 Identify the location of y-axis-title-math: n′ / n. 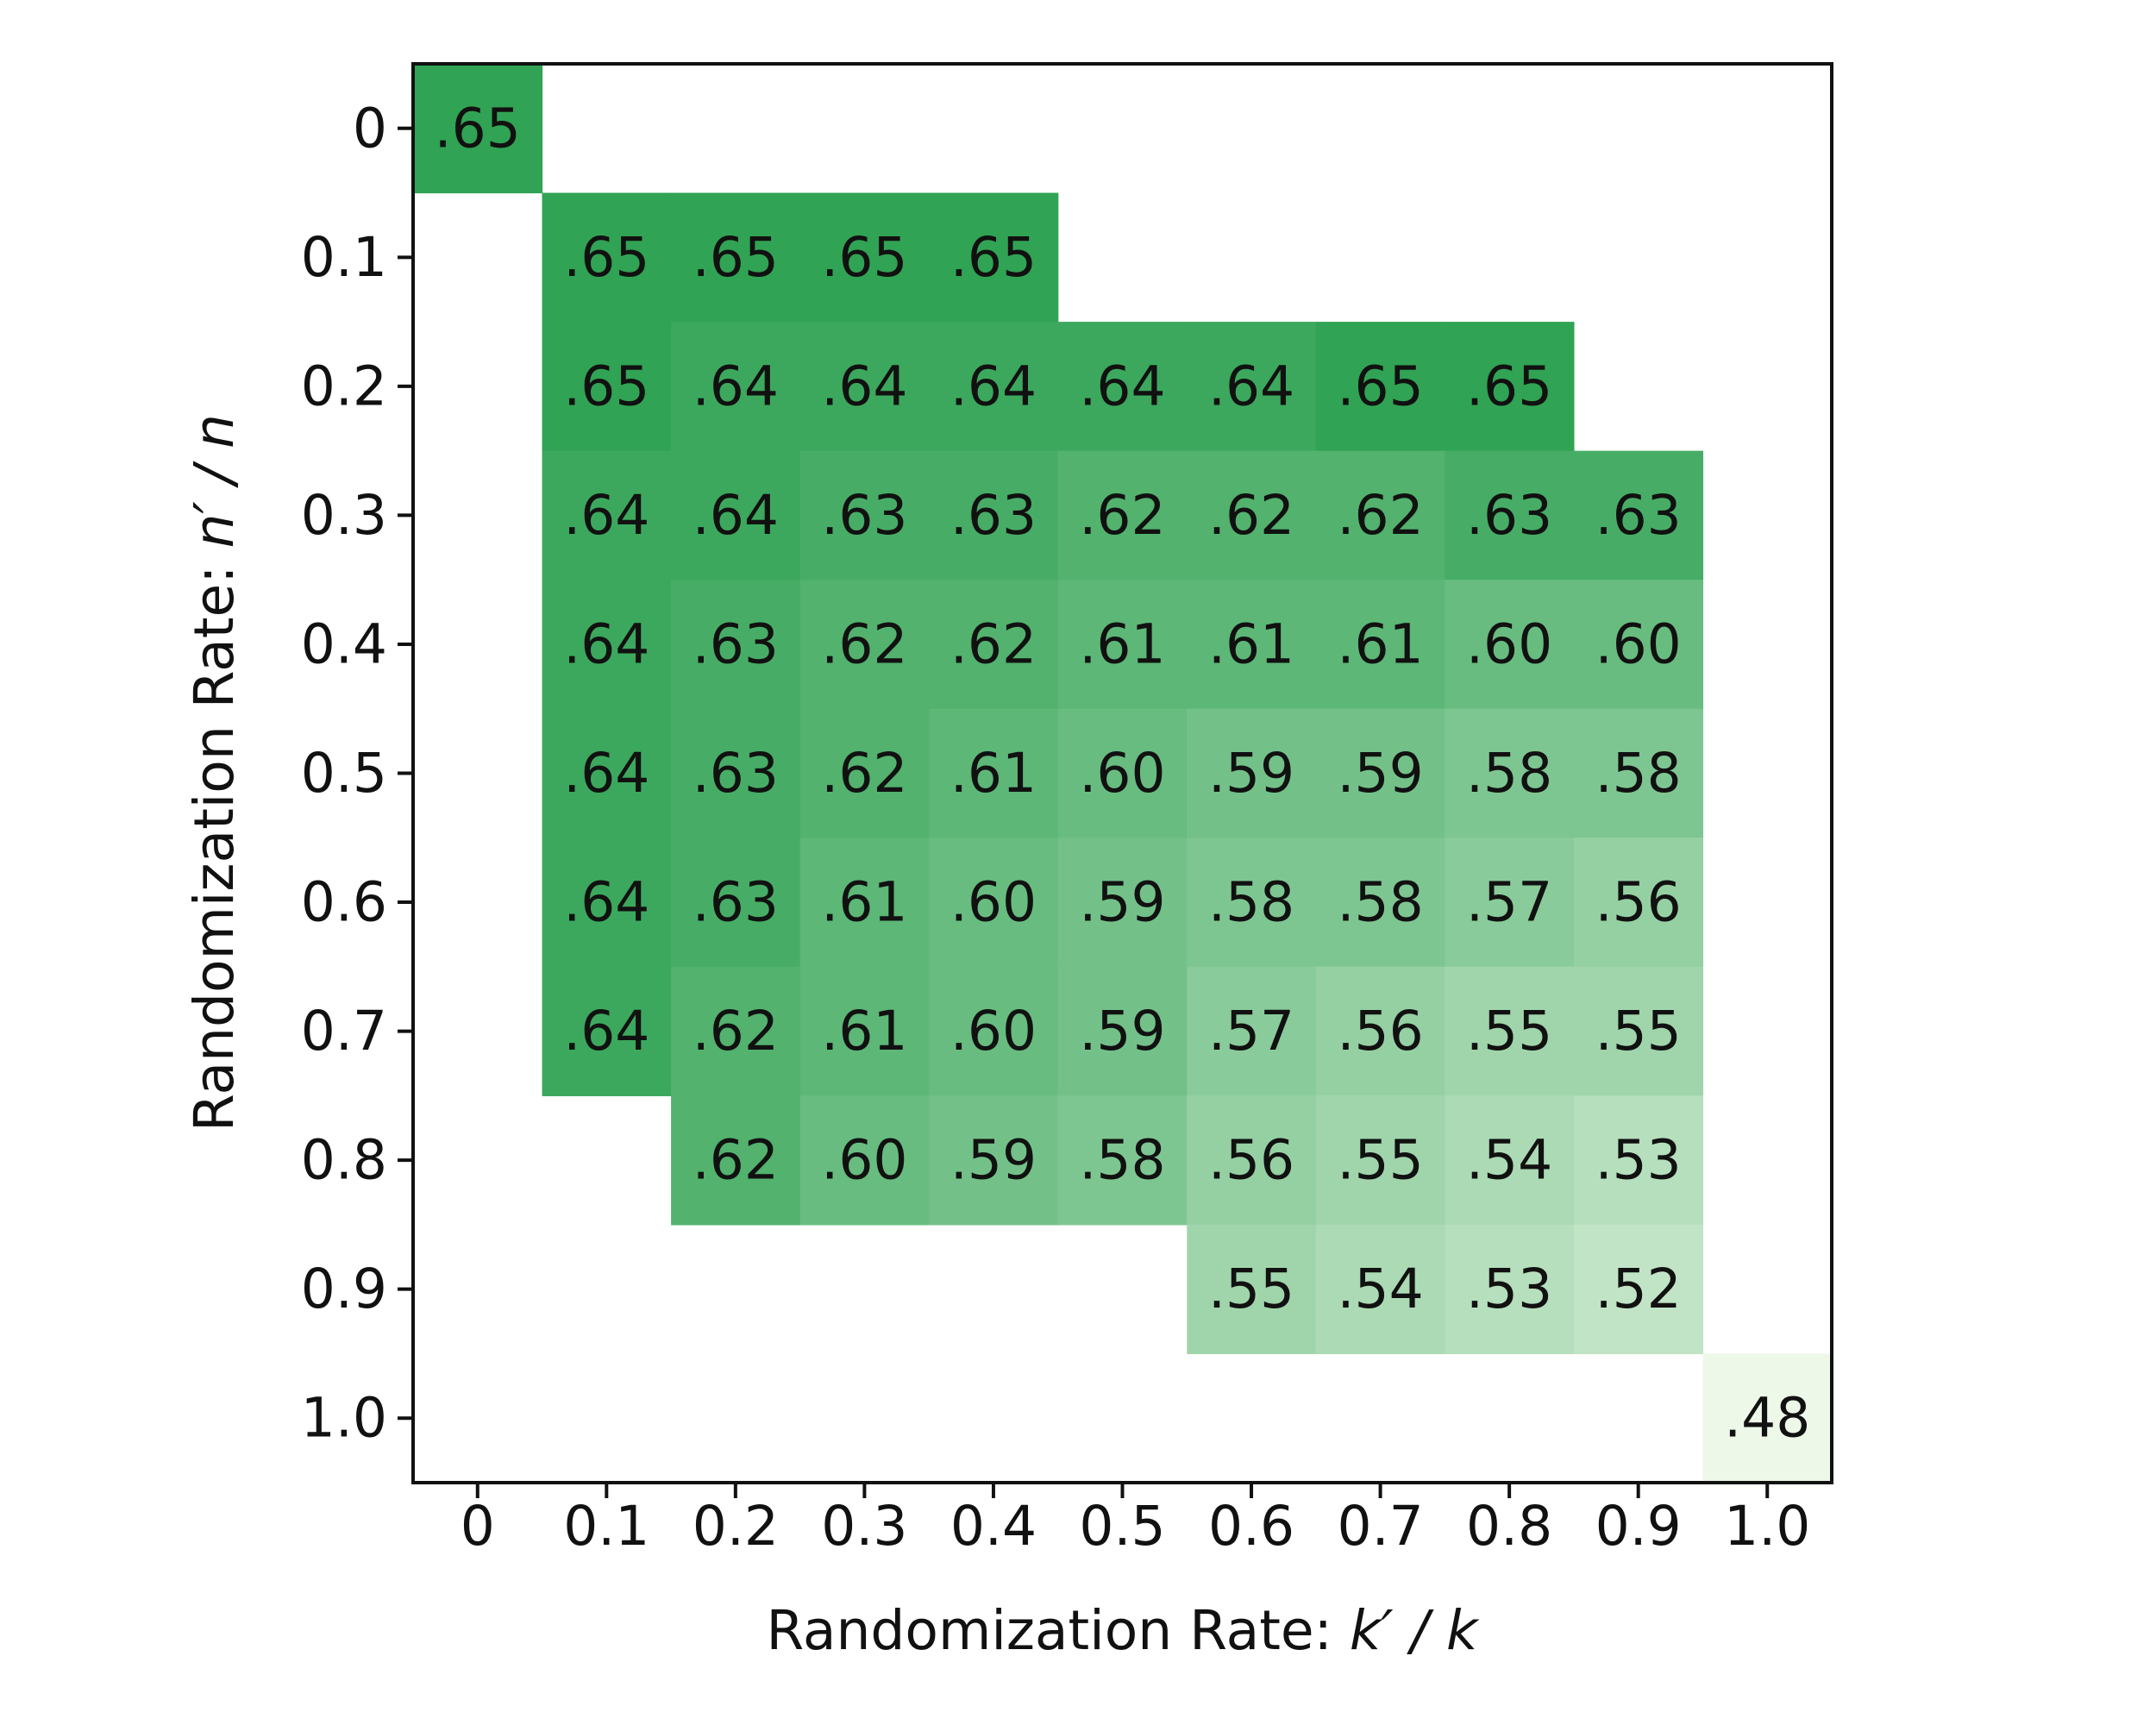
(214, 481).